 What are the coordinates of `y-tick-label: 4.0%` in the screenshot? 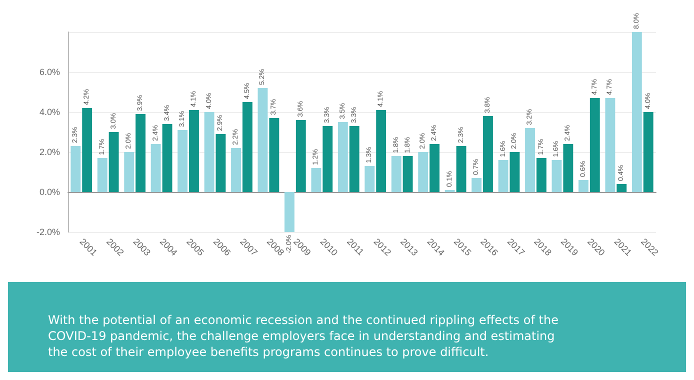 It's located at (49, 112).